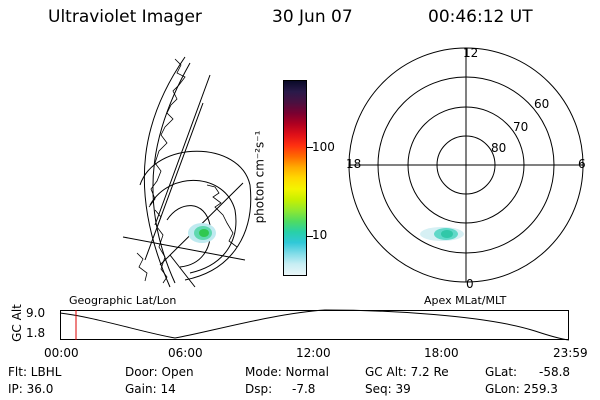 The height and width of the screenshot is (400, 600). I want to click on status-filter: Flt: LBHL, so click(35, 372).